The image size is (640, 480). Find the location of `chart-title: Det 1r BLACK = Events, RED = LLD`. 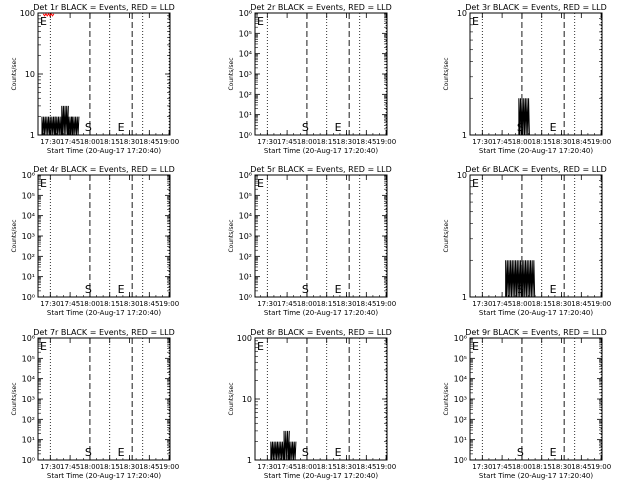

chart-title: Det 1r BLACK = Events, RED = LLD is located at coordinates (104, 7).